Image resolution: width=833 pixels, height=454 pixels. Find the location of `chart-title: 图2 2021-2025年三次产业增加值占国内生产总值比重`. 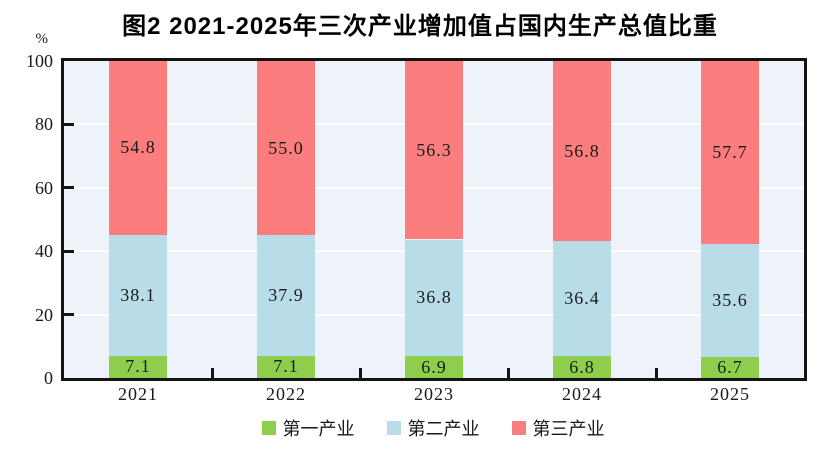

chart-title: 图2 2021-2025年三次产业增加值占国内生产总值比重 is located at coordinates (420, 26).